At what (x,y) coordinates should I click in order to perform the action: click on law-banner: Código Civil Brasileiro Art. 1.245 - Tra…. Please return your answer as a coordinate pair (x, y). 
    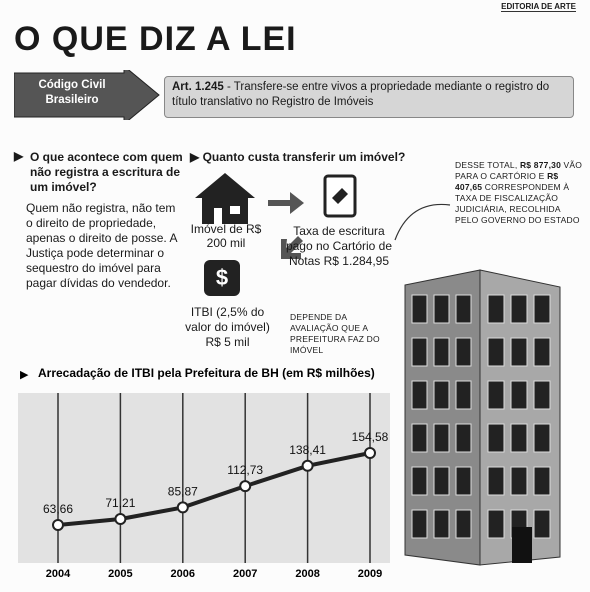
    Looking at the image, I should click on (294, 95).